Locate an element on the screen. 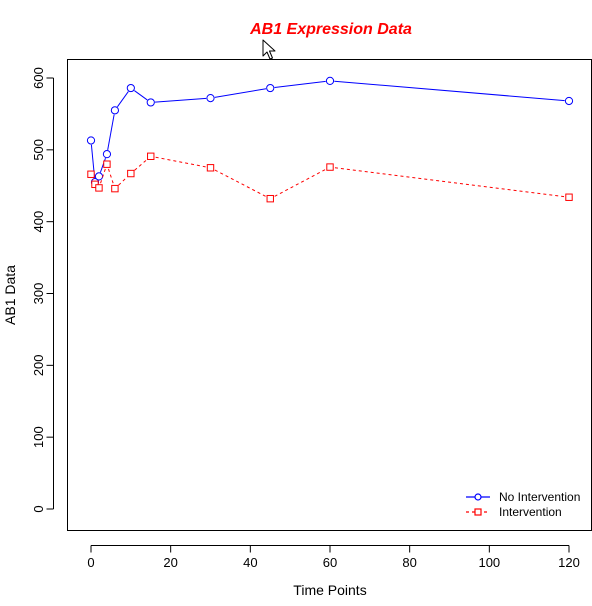 The width and height of the screenshot is (592, 606). x-tick-label: 40 is located at coordinates (250, 562).